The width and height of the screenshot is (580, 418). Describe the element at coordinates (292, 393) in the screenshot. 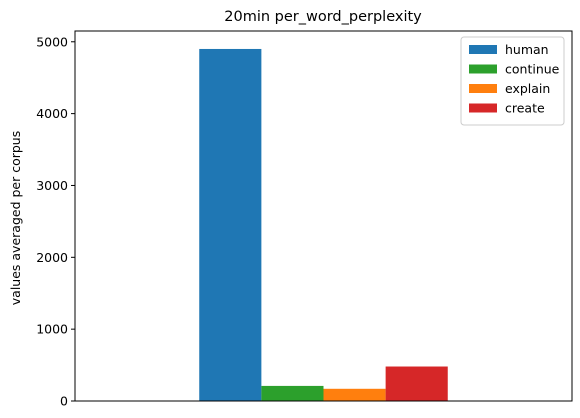

I see `bar-continue` at that location.